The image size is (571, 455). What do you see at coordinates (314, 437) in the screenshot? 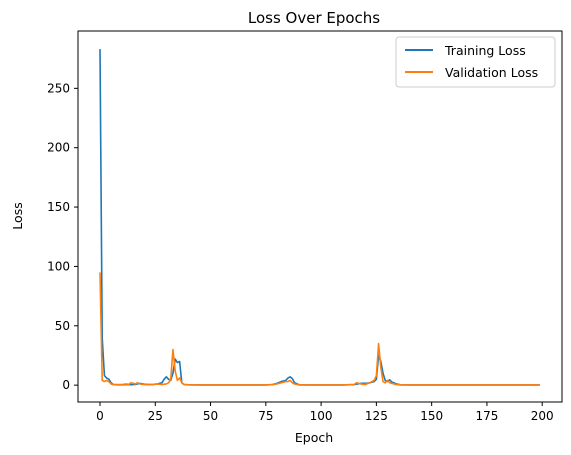
I see `x-axis-label: Epoch` at bounding box center [314, 437].